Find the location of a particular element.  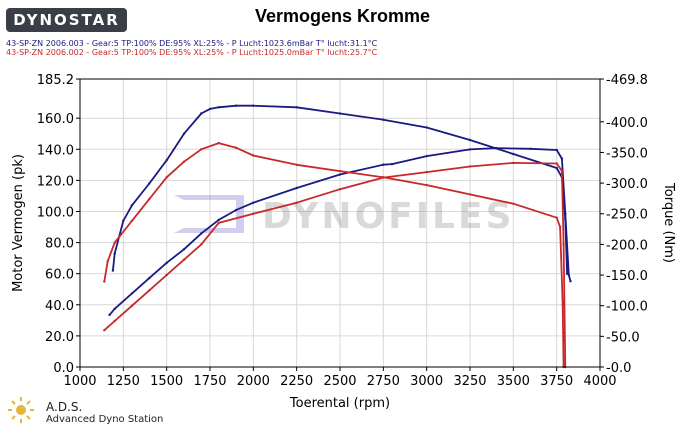

x-tick-label: 1500 is located at coordinates (166, 381).